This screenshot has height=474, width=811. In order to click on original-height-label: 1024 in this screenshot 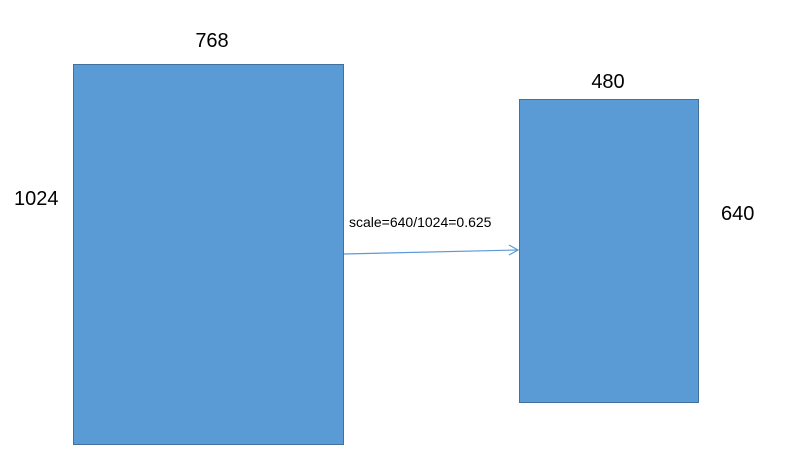, I will do `click(36, 199)`.